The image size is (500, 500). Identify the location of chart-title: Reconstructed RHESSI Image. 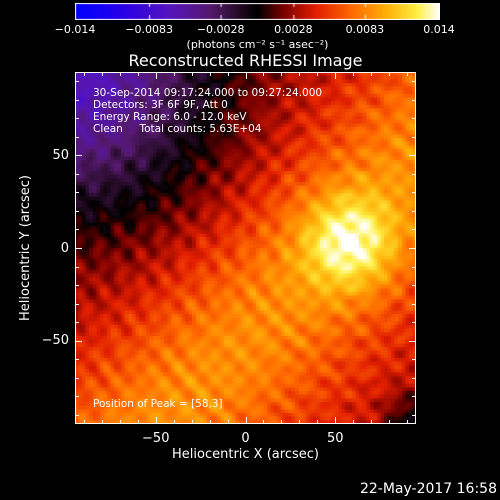
(245, 60).